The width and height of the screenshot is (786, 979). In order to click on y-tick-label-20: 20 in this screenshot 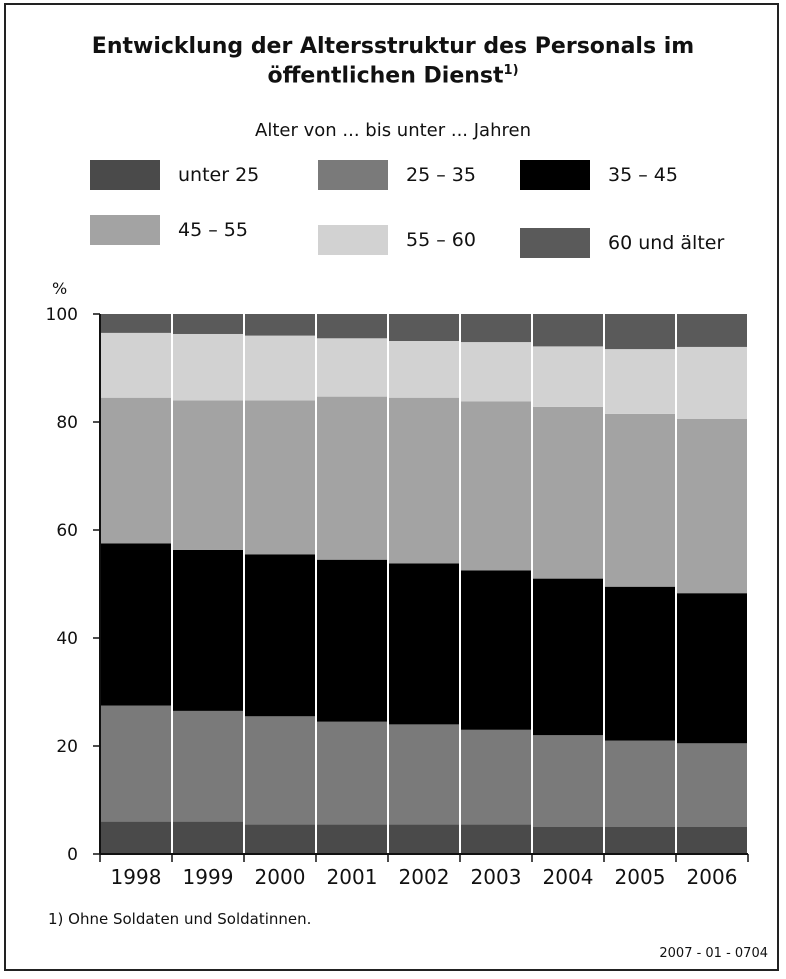, I will do `click(67, 747)`.